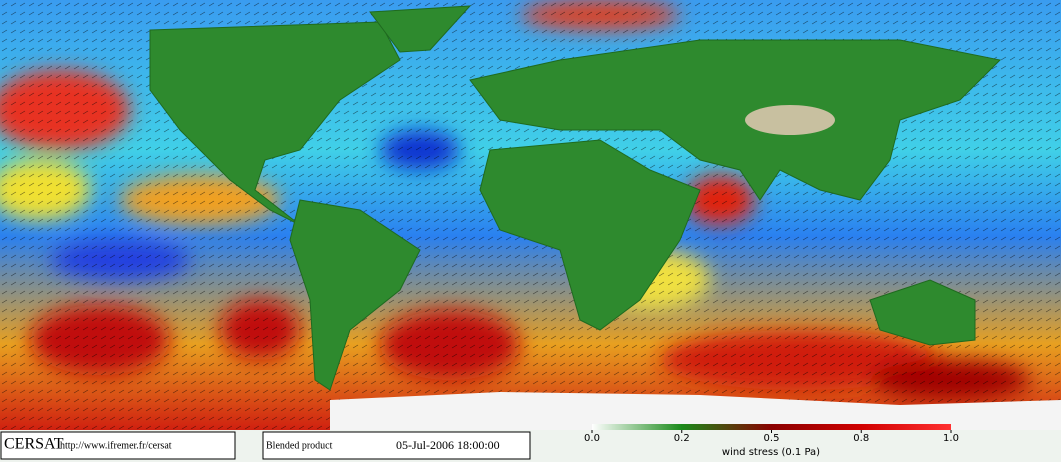 This screenshot has width=1061, height=467. I want to click on url: http://www.ifremer.fr/cersat, so click(116, 445).